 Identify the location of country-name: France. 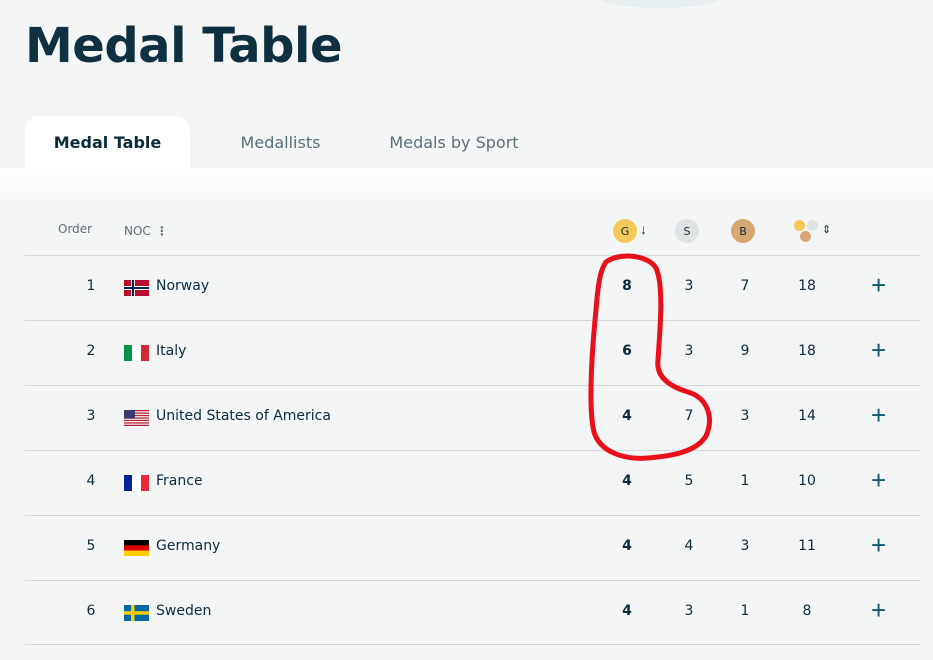
(179, 481).